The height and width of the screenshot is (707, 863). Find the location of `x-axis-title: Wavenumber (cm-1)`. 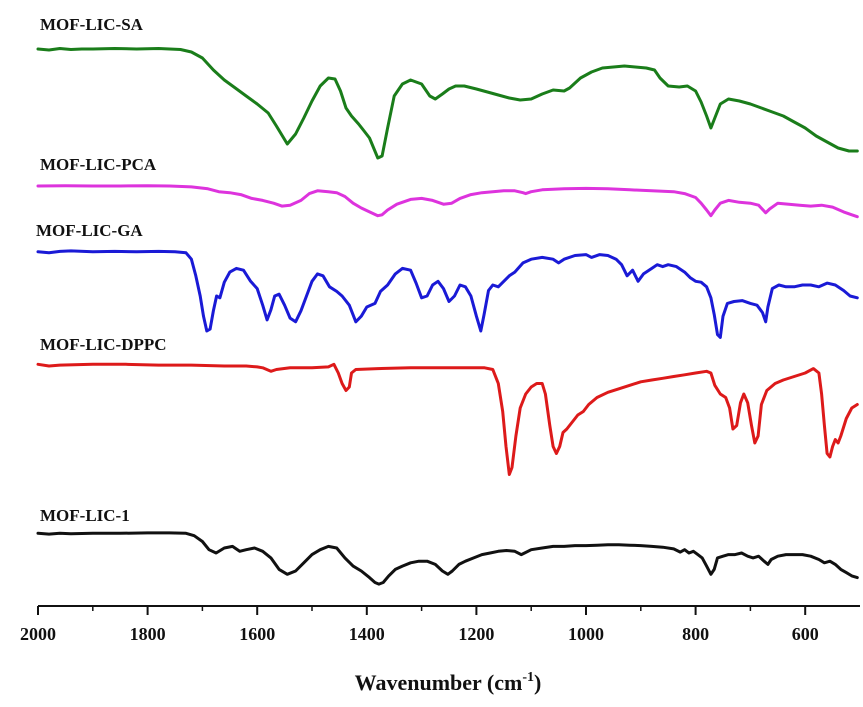

x-axis-title: Wavenumber (cm-1) is located at coordinates (448, 682).